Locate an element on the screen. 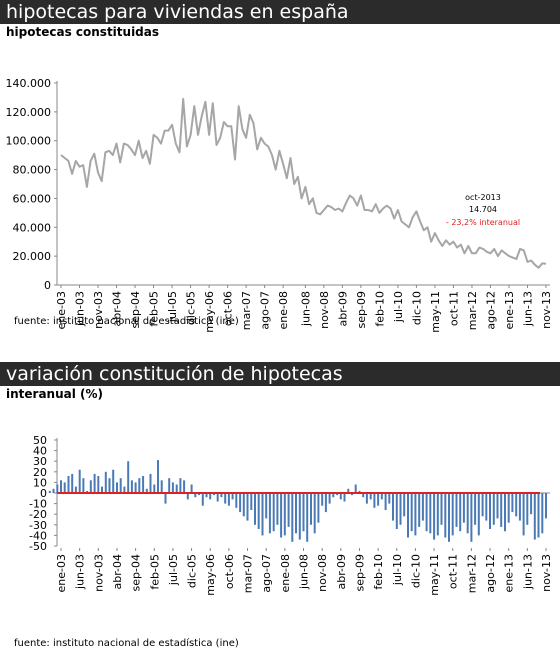 Image resolution: width=560 pixels, height=655 pixels. y-tick-label: 40.000 is located at coordinates (32, 227).